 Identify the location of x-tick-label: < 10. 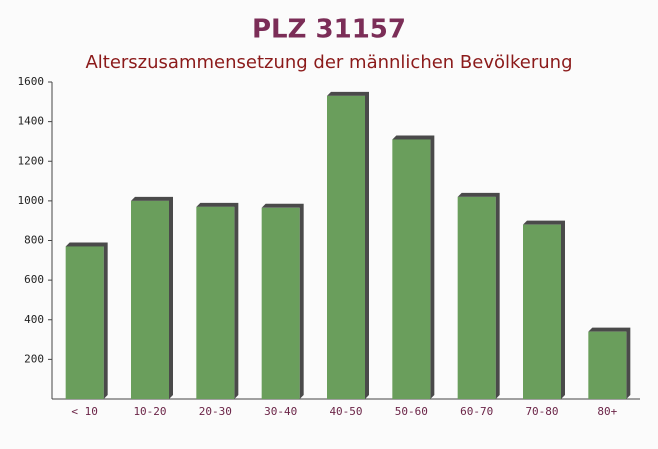
(84, 411).